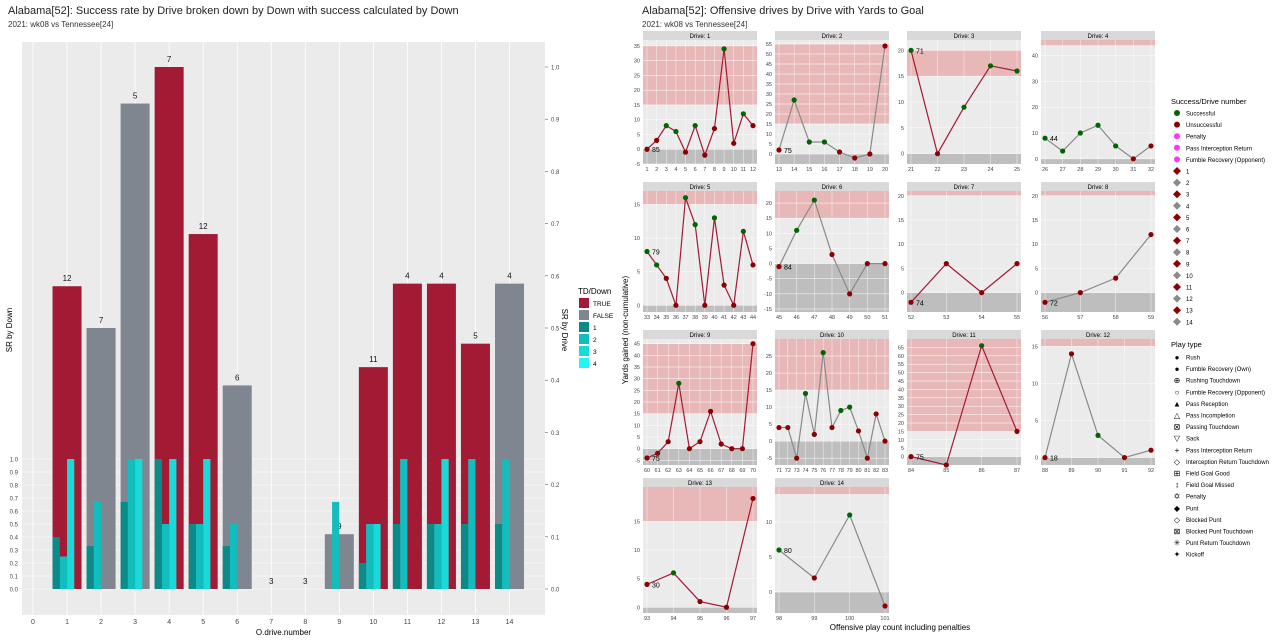 The width and height of the screenshot is (1280, 640). What do you see at coordinates (14, 461) in the screenshot?
I see `y-tick-label: 1.0` at bounding box center [14, 461].